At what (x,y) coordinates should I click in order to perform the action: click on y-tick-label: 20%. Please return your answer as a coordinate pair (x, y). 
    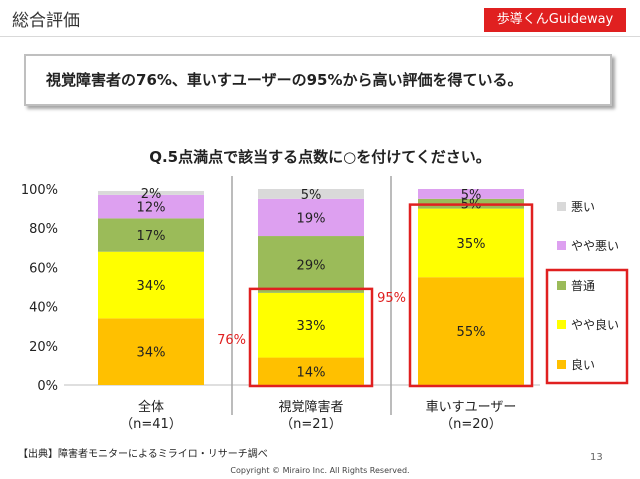
    Looking at the image, I should click on (43, 347).